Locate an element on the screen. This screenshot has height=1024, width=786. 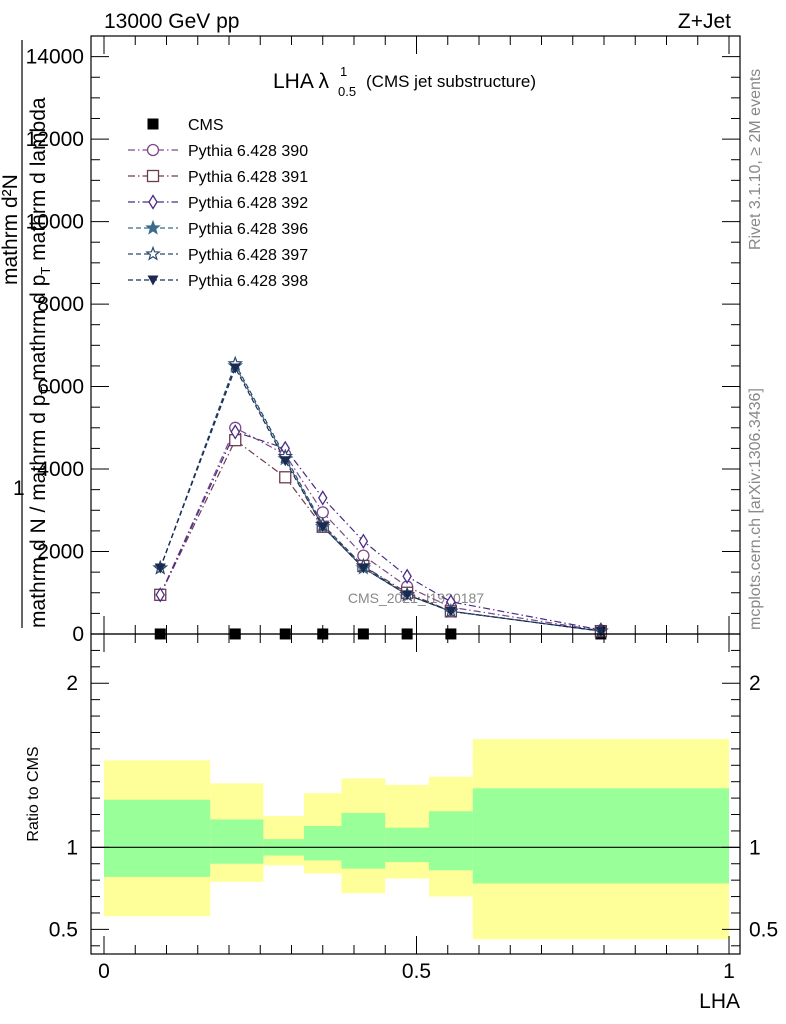
xtick-label: 0.5 is located at coordinates (416, 971).